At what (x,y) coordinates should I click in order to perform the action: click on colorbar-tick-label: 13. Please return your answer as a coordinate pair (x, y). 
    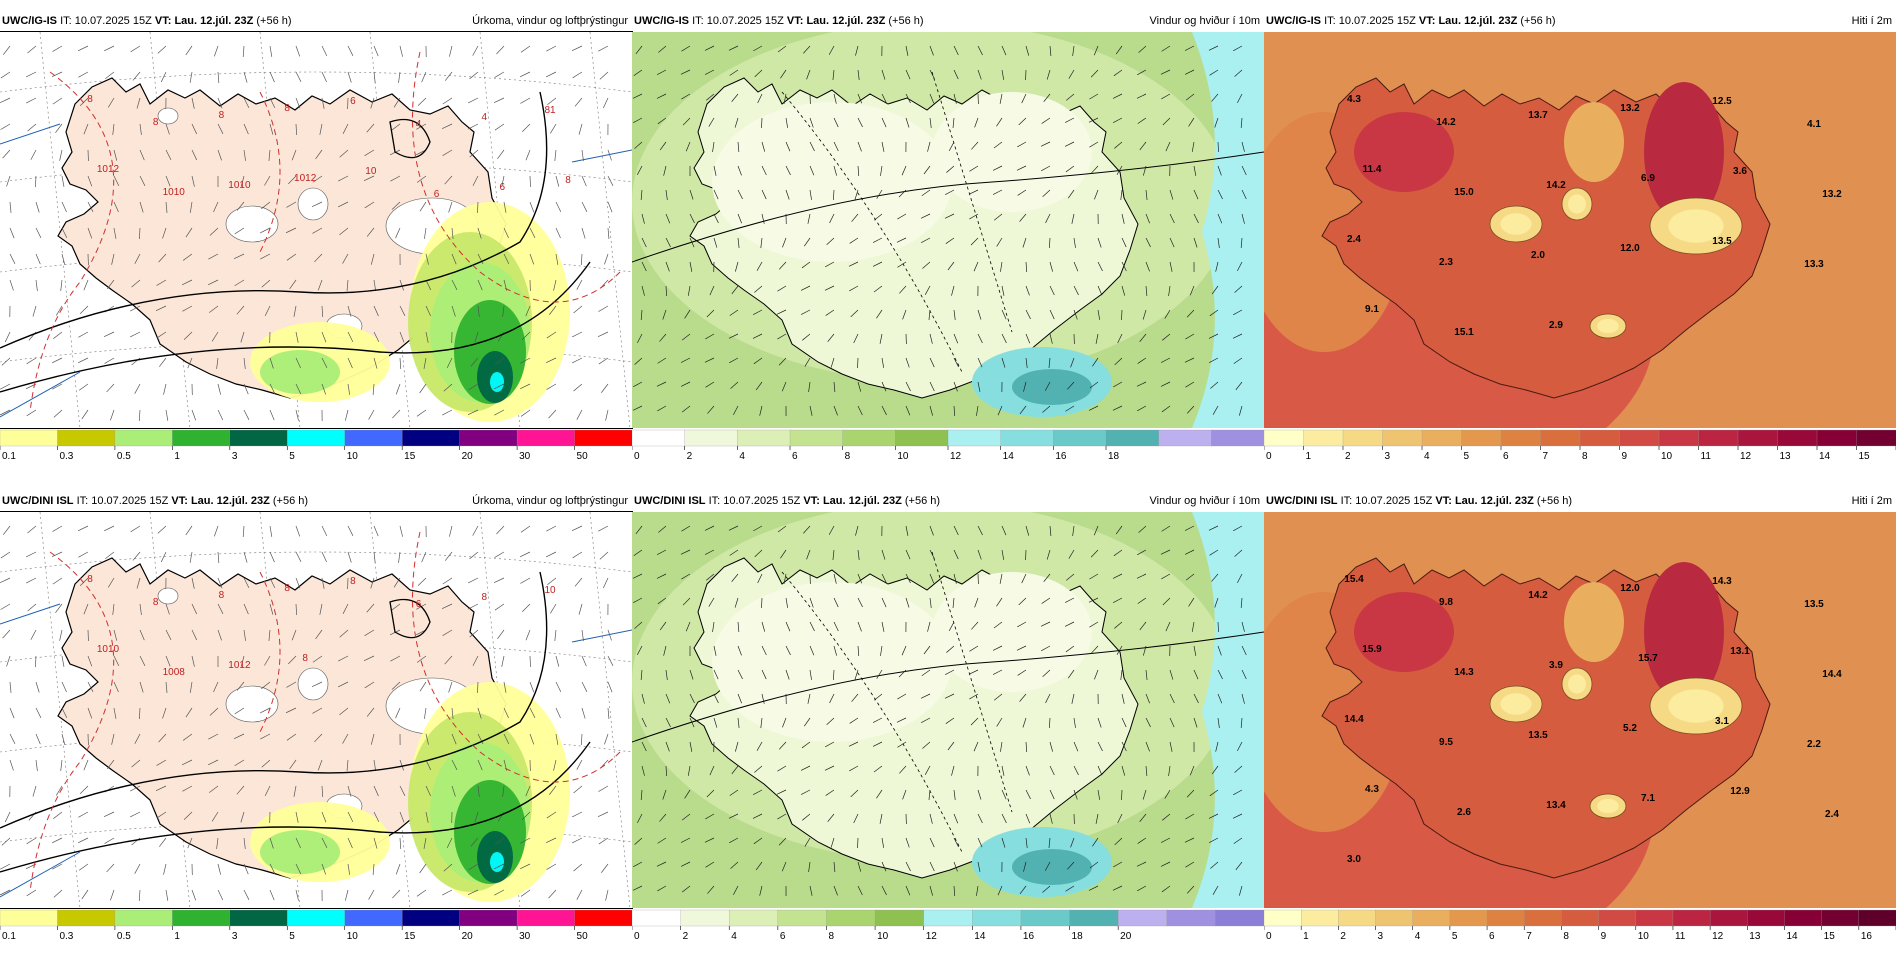
    Looking at the image, I should click on (1786, 456).